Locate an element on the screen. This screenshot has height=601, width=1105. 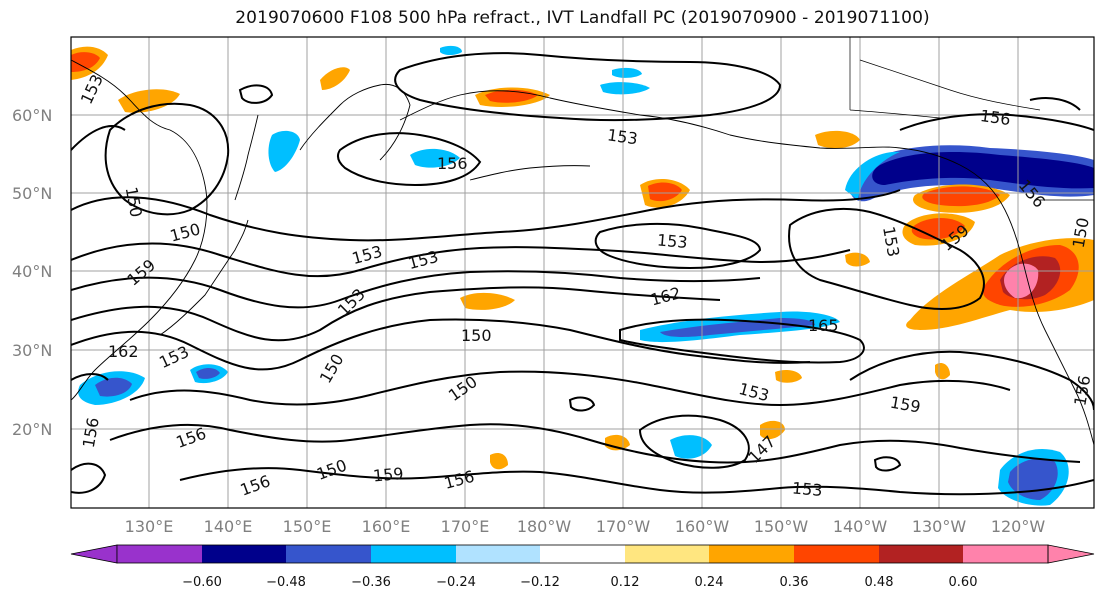
lon-label: 160°W is located at coordinates (702, 526).